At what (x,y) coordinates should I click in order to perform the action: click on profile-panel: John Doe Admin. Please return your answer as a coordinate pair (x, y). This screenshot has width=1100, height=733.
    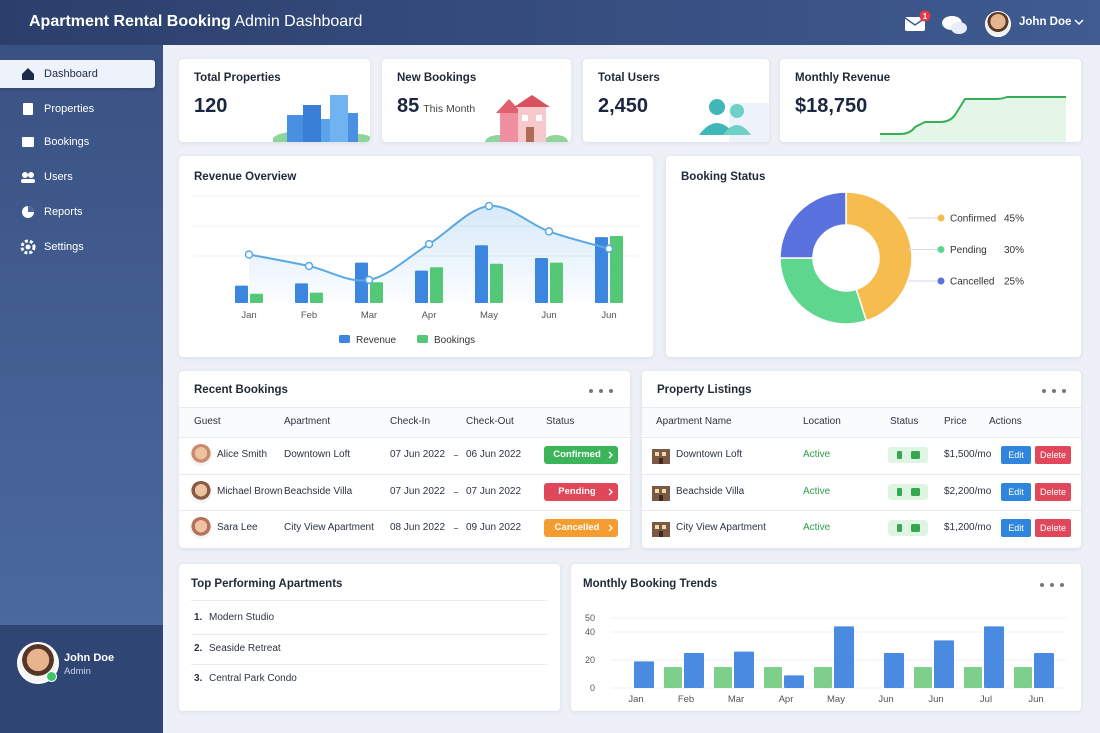
    Looking at the image, I should click on (81, 679).